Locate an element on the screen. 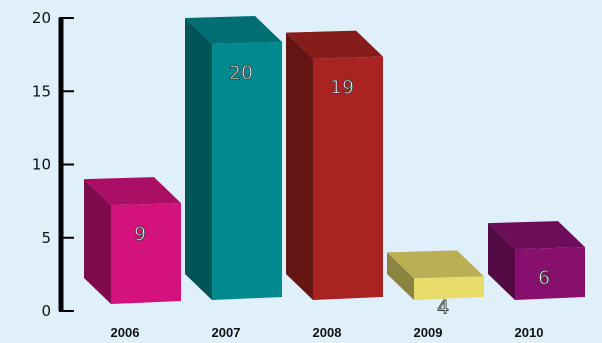 Image resolution: width=602 pixels, height=343 pixels. y-tick-label: 0 is located at coordinates (46, 311).